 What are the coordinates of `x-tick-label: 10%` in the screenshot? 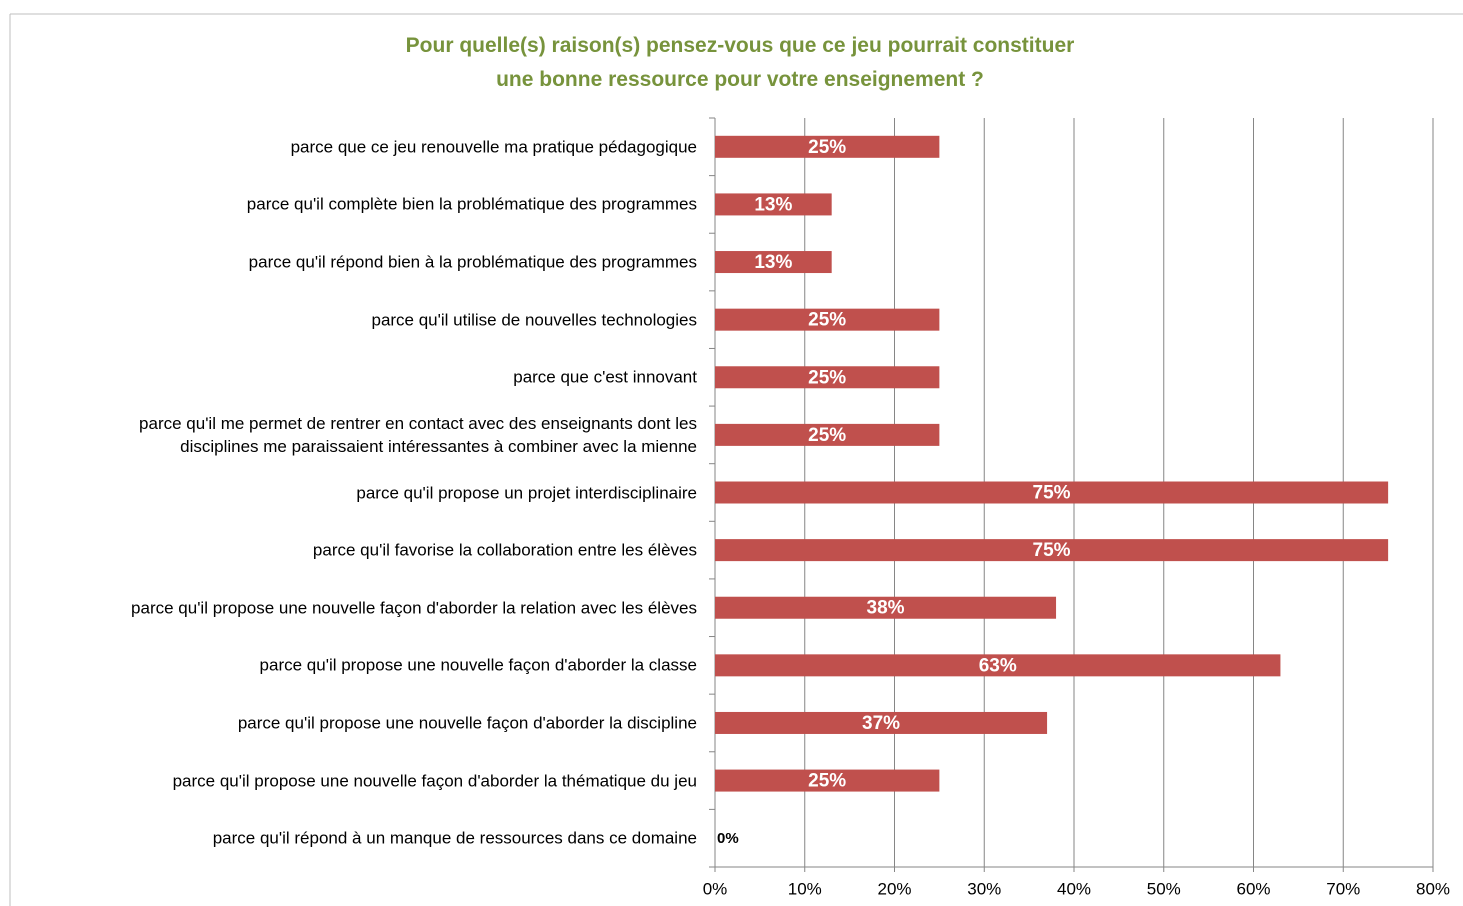 It's located at (805, 888).